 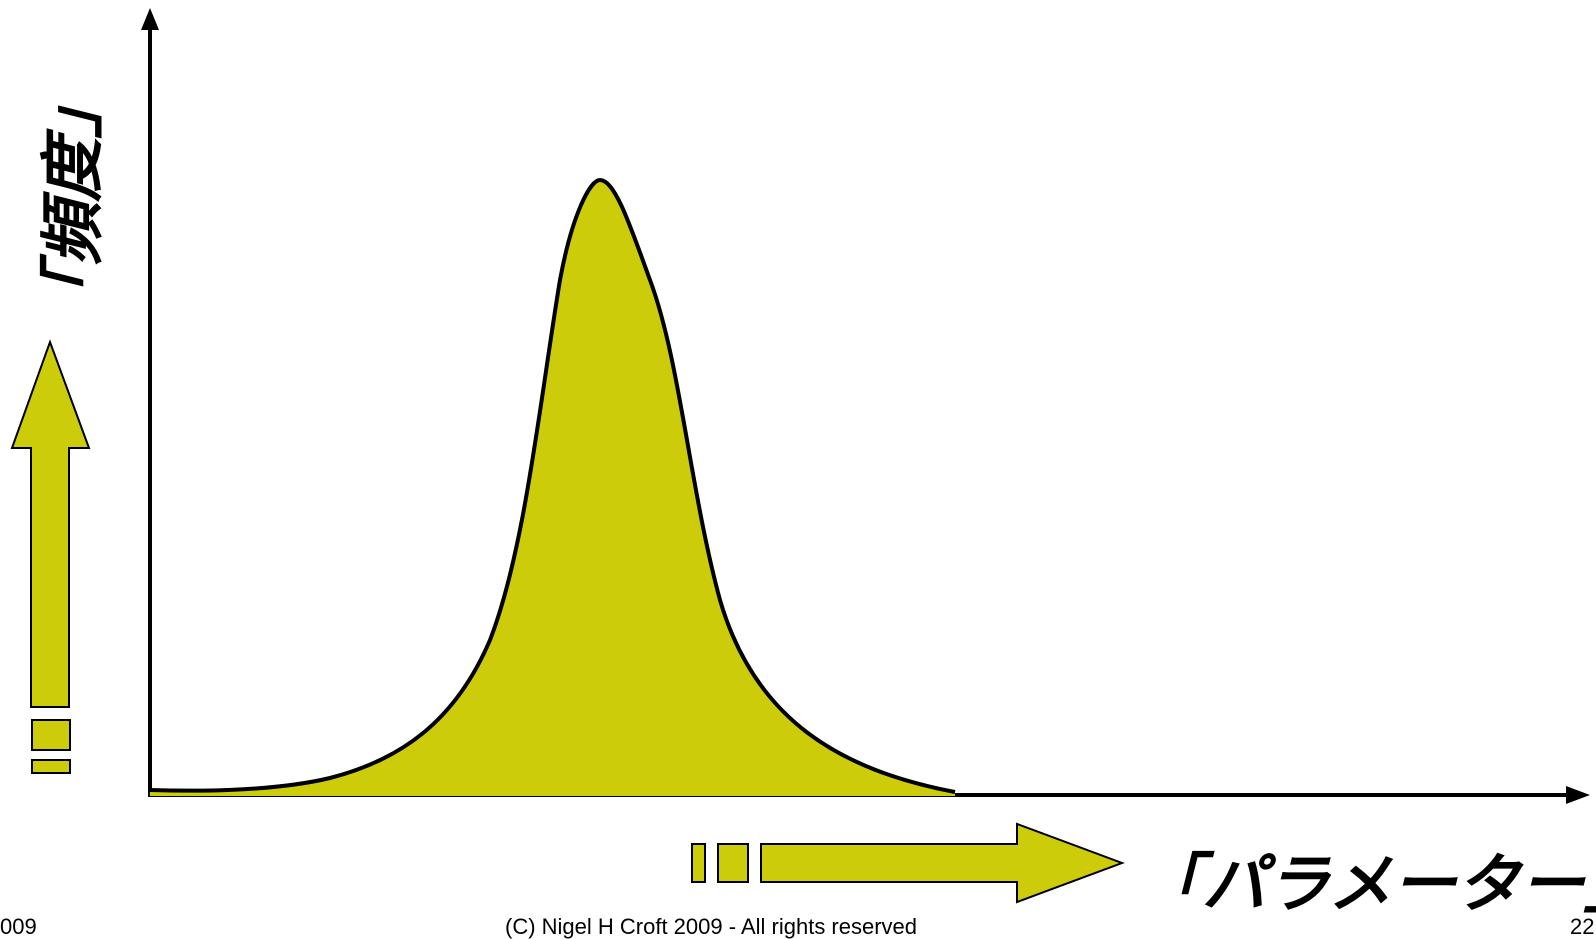 What do you see at coordinates (150, 19) in the screenshot?
I see `y-axis-arrowhead` at bounding box center [150, 19].